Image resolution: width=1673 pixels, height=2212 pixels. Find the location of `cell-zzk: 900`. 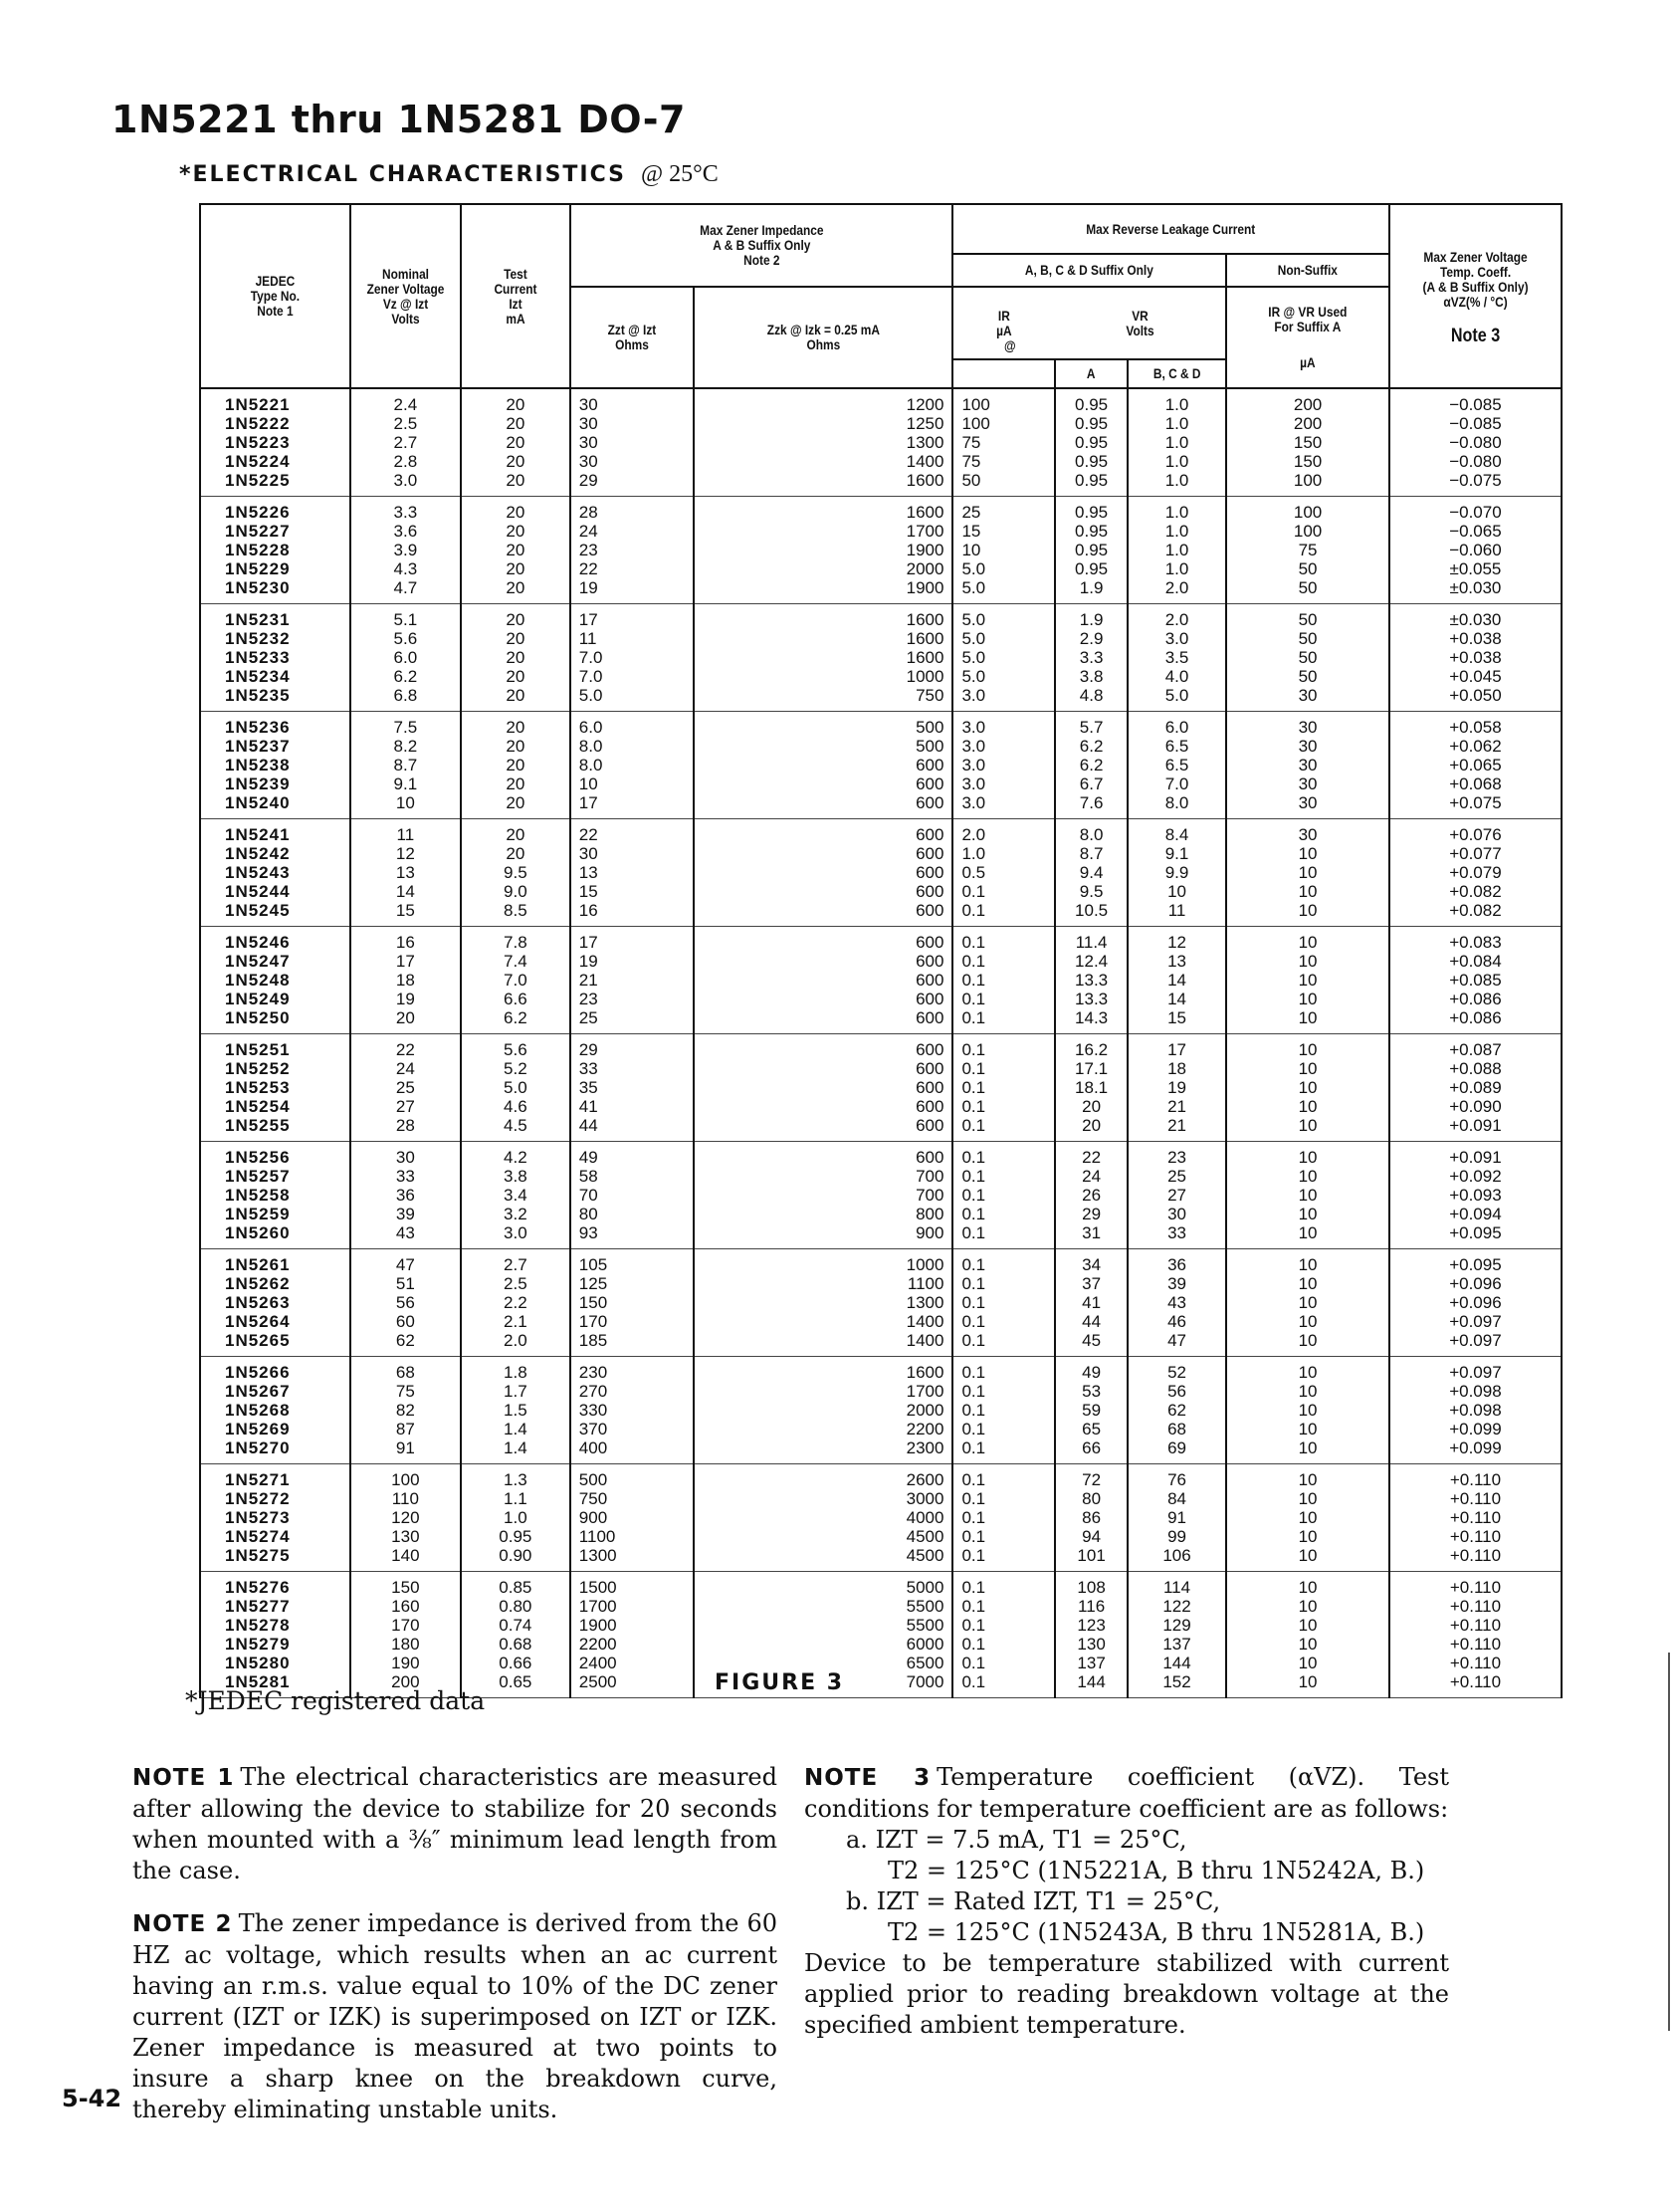

cell-zzk: 900 is located at coordinates (930, 1232).